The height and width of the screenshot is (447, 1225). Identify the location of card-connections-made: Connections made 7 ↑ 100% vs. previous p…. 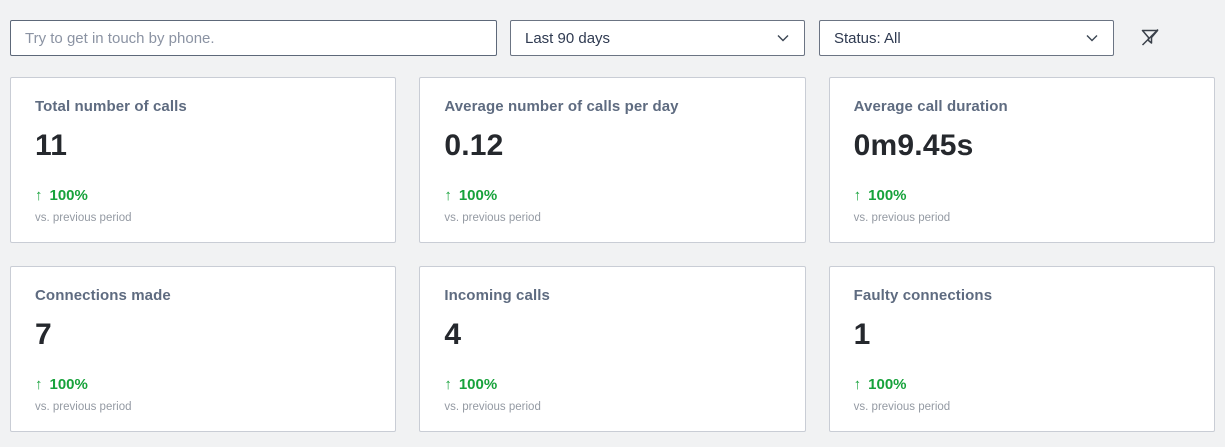
(203, 349).